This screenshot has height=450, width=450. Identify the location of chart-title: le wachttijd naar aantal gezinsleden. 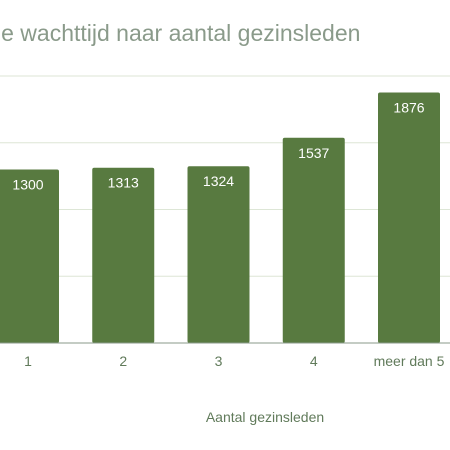
(180, 33).